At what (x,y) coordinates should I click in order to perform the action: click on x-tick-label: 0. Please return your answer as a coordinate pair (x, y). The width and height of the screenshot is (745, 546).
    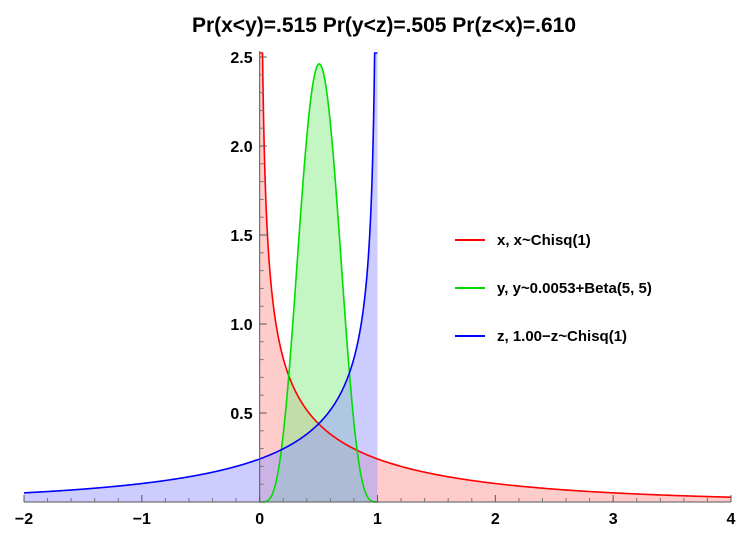
    Looking at the image, I should click on (259, 519).